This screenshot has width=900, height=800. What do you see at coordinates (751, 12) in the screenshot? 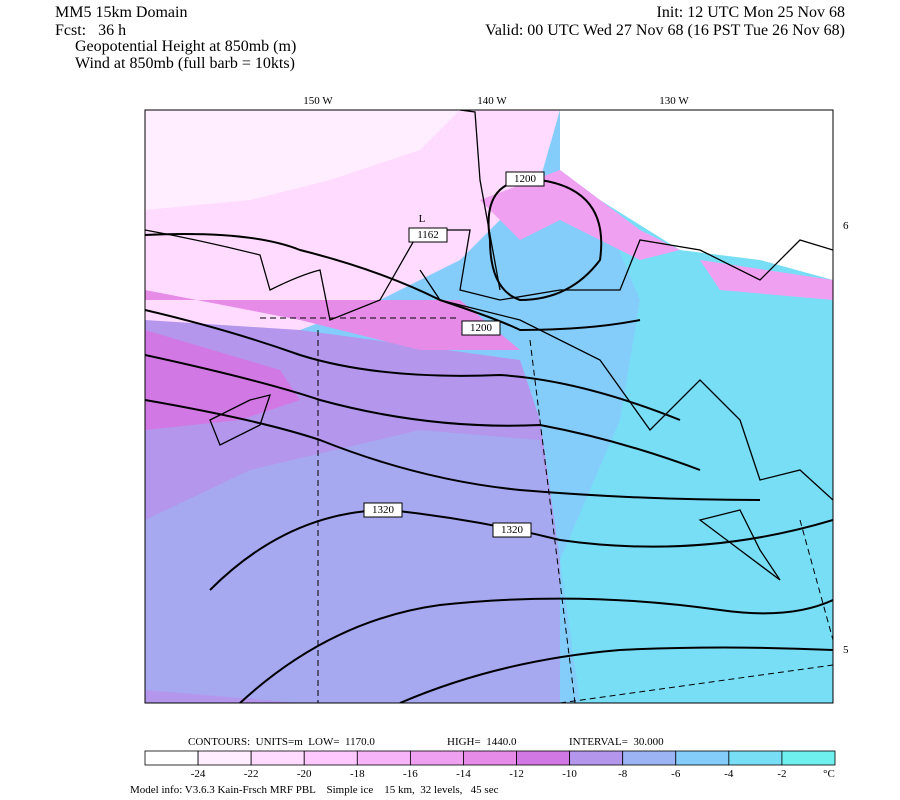
I see `init-time: Init: 12 UTC Mon 25 Nov 68` at bounding box center [751, 12].